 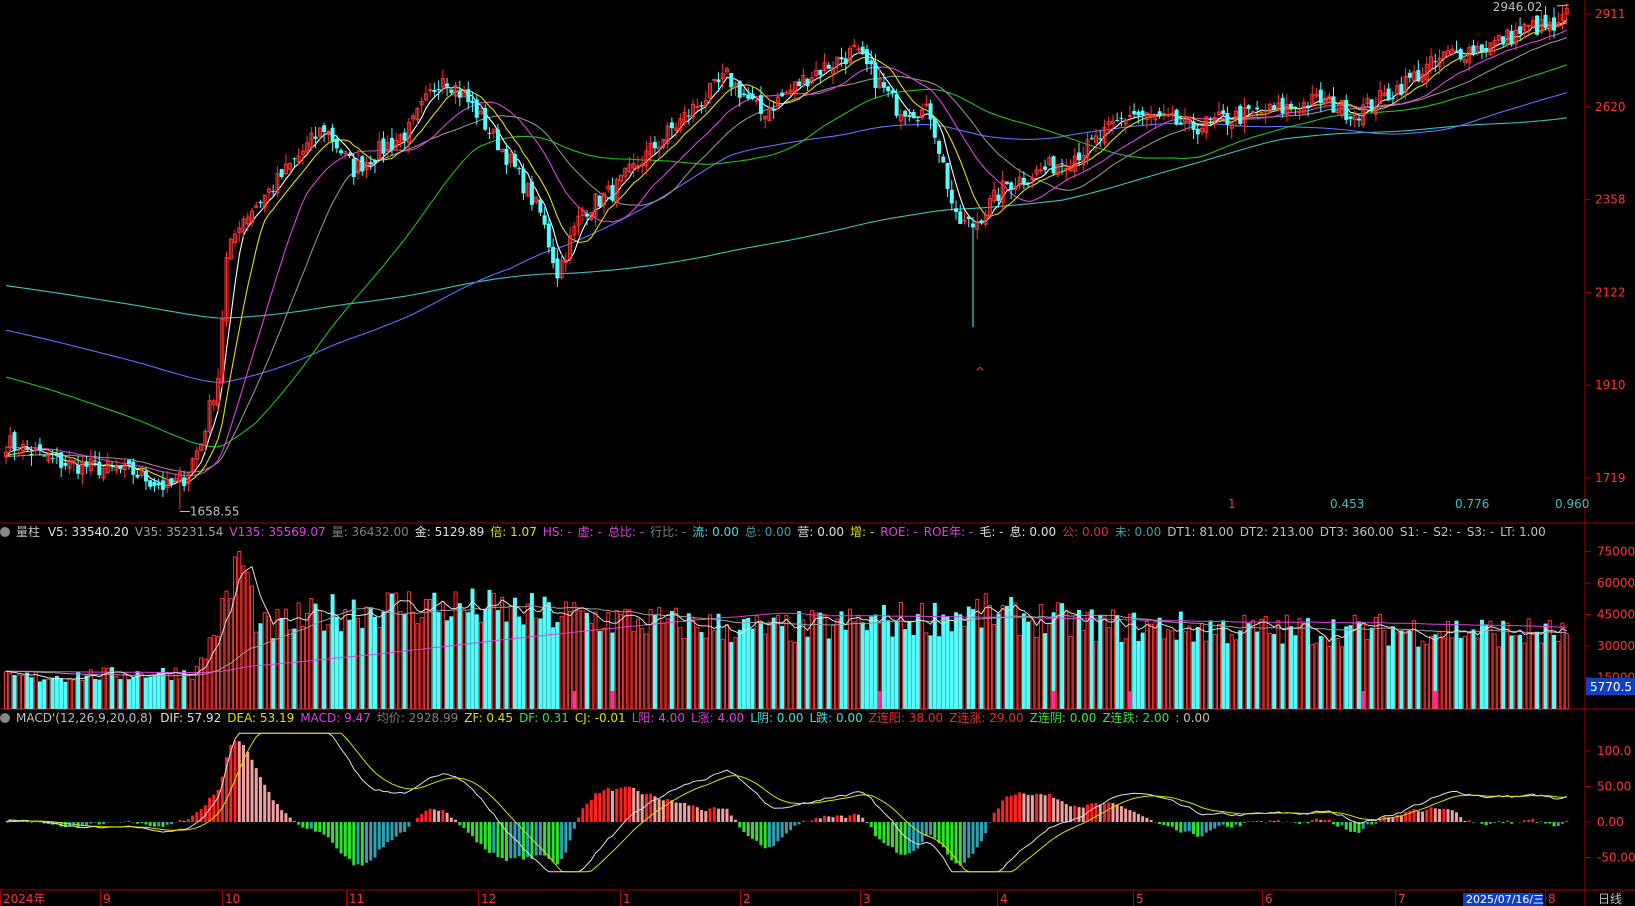 I want to click on volume-info-field: V135: 35569.07, so click(x=277, y=532).